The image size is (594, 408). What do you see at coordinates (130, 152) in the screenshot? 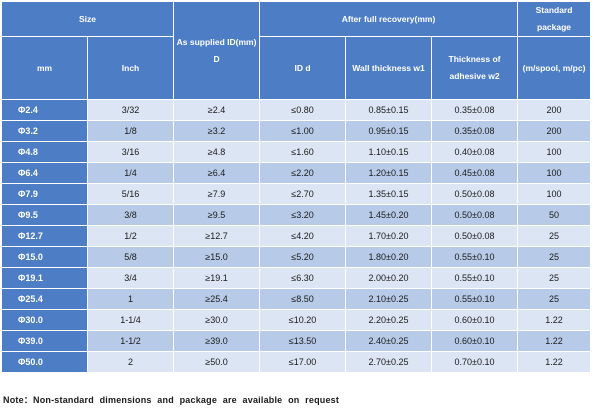
I see `cell-inch: 3/16` at bounding box center [130, 152].